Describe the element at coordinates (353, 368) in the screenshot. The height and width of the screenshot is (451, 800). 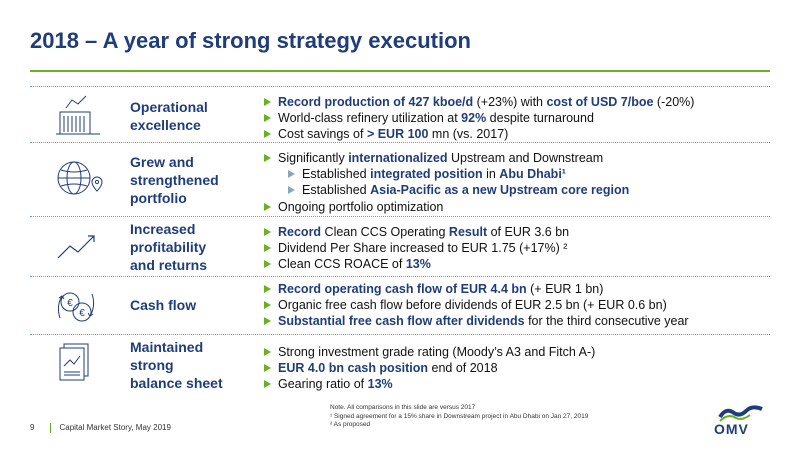
I see `bullet-text: EUR 4.0 bn cash position` at that location.